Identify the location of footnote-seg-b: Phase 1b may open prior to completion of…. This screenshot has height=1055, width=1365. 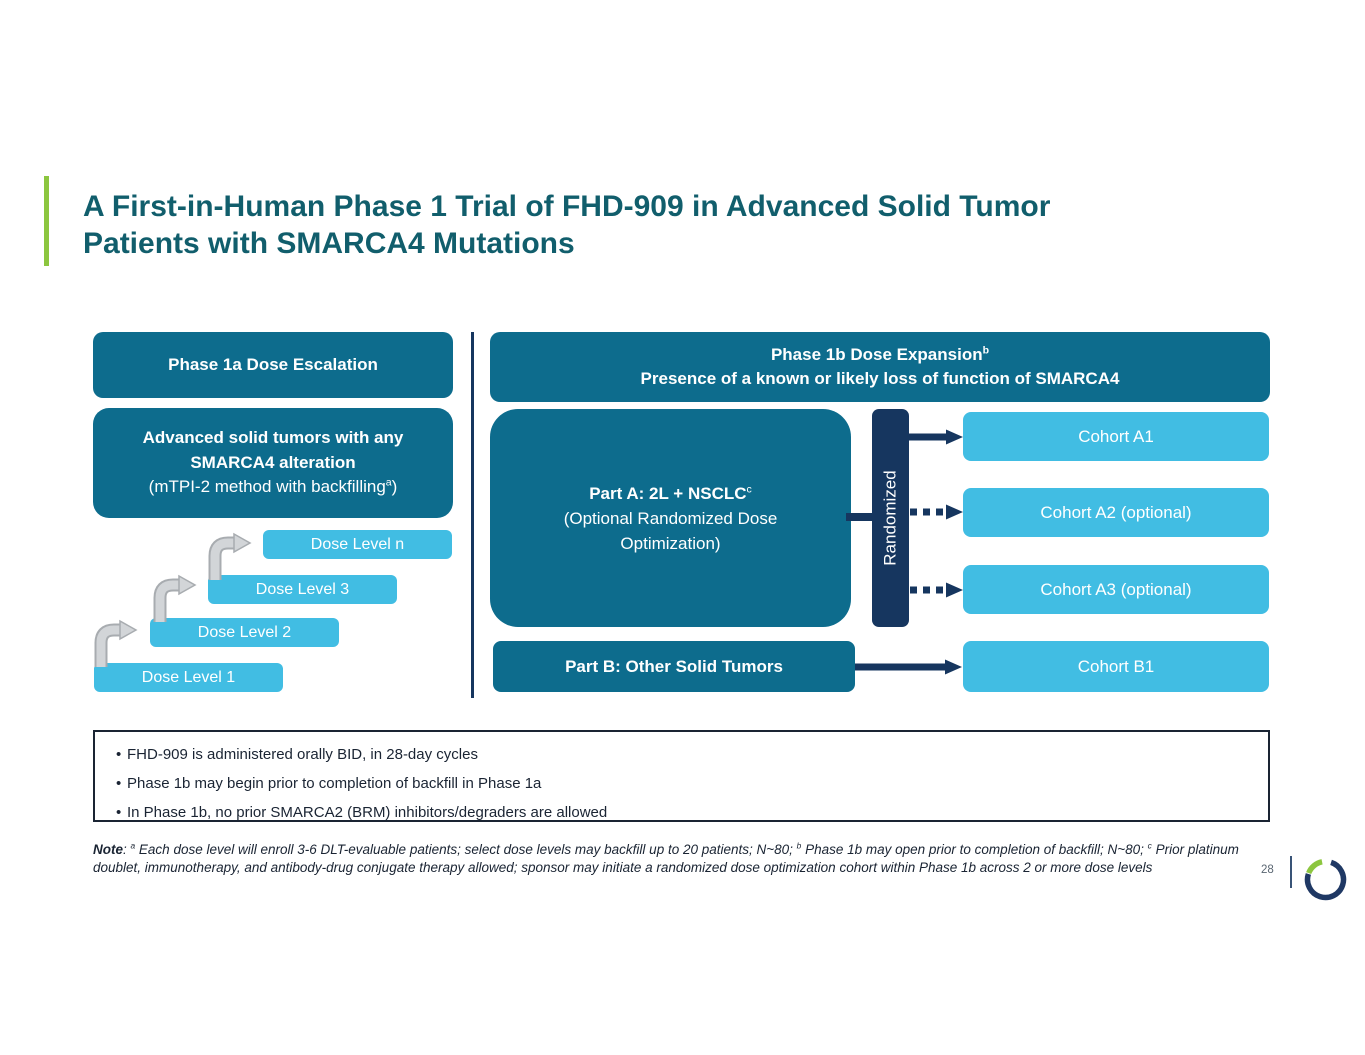
(974, 849).